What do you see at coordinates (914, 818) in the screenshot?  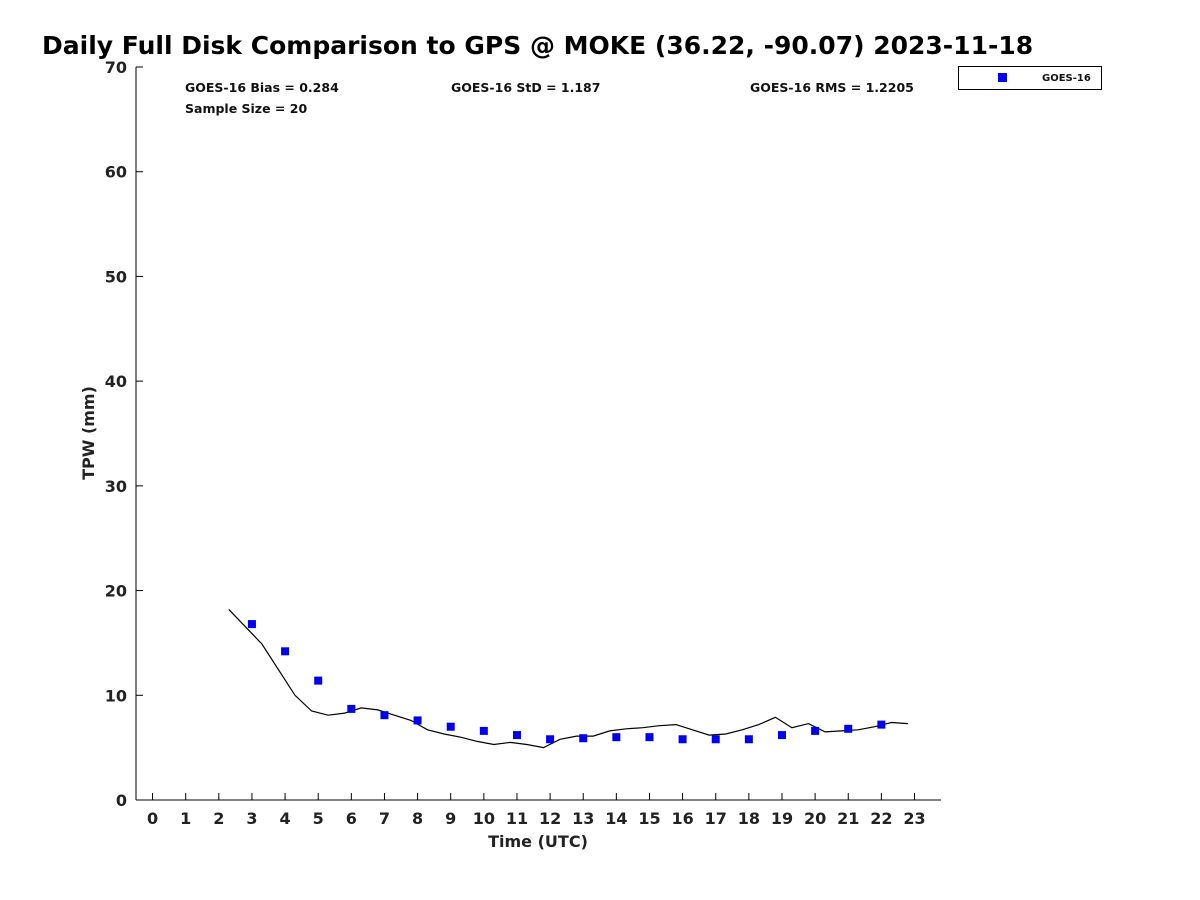 I see `x-tick-label: 23` at bounding box center [914, 818].